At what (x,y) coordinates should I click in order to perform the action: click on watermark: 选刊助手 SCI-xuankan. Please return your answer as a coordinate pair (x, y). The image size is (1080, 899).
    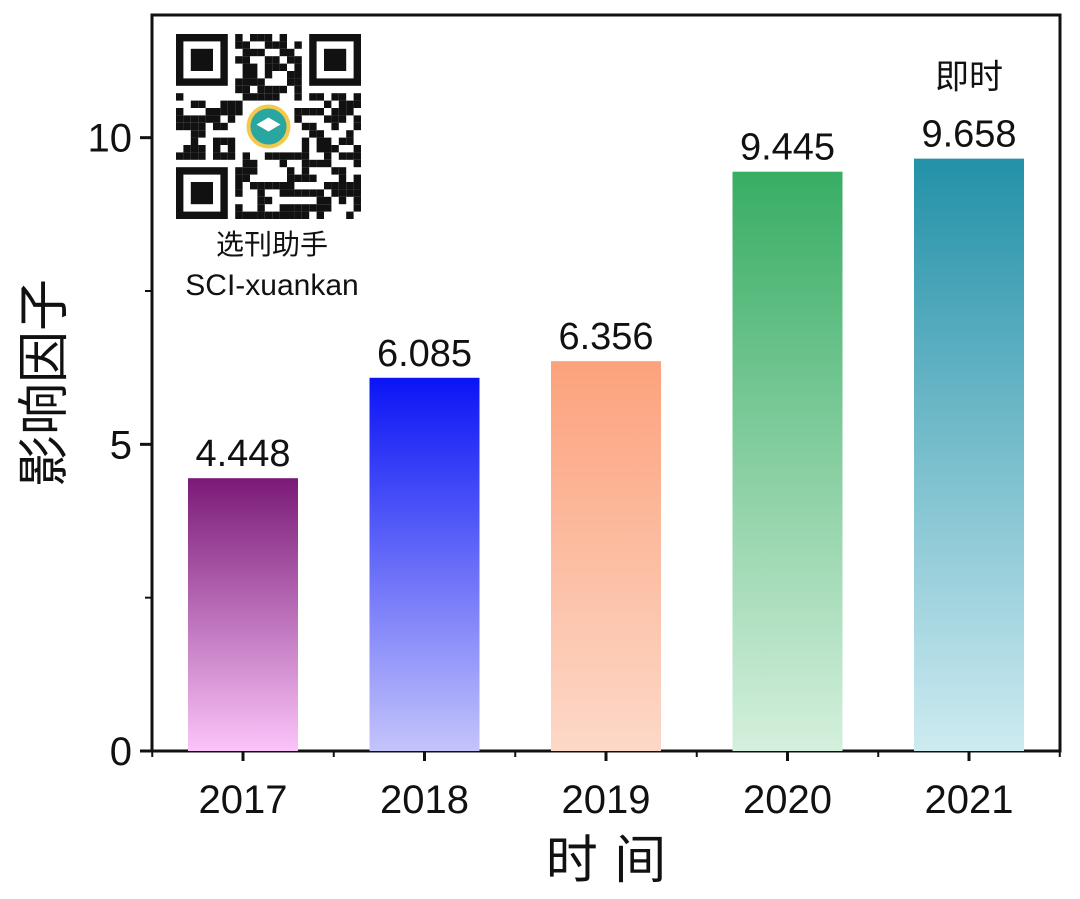
    Looking at the image, I should click on (268, 168).